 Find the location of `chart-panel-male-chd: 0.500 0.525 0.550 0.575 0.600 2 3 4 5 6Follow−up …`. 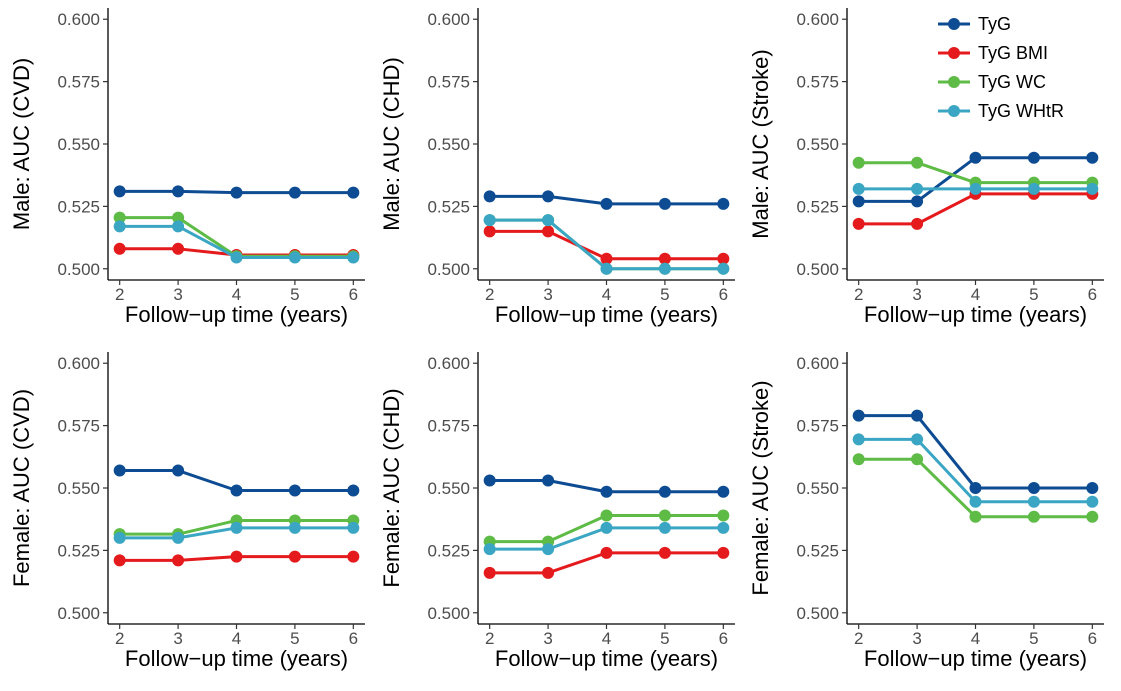

chart-panel-male-chd: 0.500 0.525 0.550 0.575 0.600 2 3 4 5 6Follow−up … is located at coordinates (557, 167).